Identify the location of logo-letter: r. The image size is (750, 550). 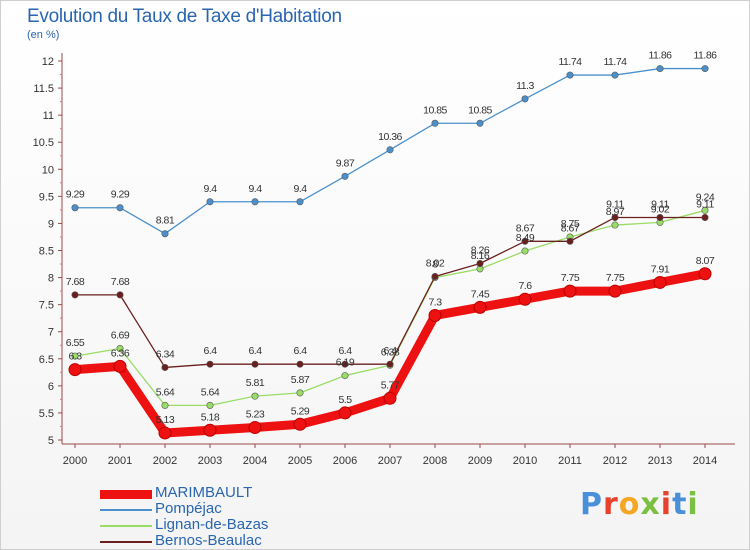
(611, 504).